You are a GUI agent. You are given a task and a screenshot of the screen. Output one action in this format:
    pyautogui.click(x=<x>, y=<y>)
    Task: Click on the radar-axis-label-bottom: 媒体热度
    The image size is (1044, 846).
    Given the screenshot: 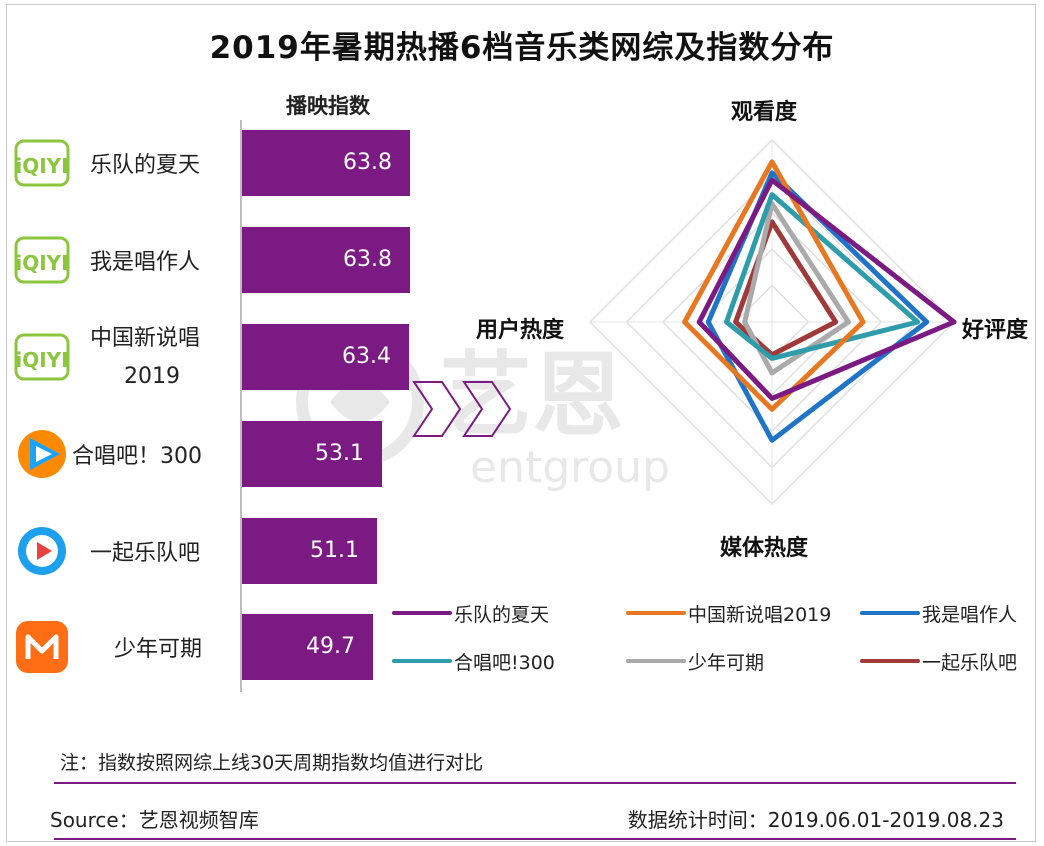 What is the action you would take?
    pyautogui.click(x=764, y=548)
    